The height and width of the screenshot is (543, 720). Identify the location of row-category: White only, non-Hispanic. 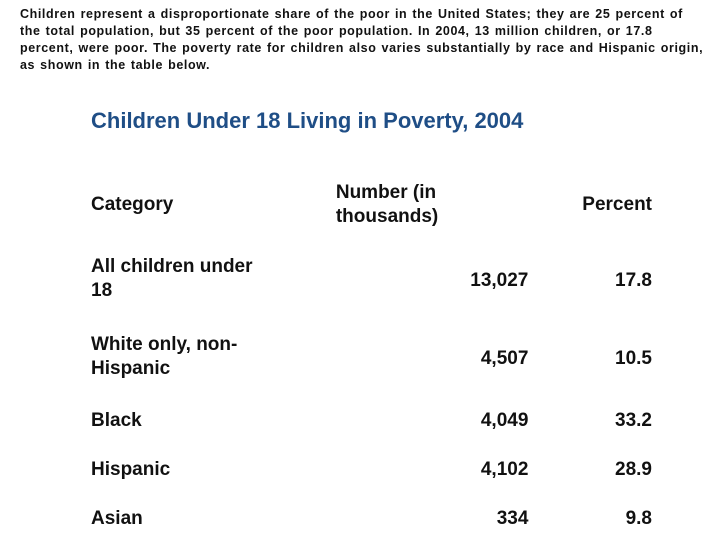
(164, 356).